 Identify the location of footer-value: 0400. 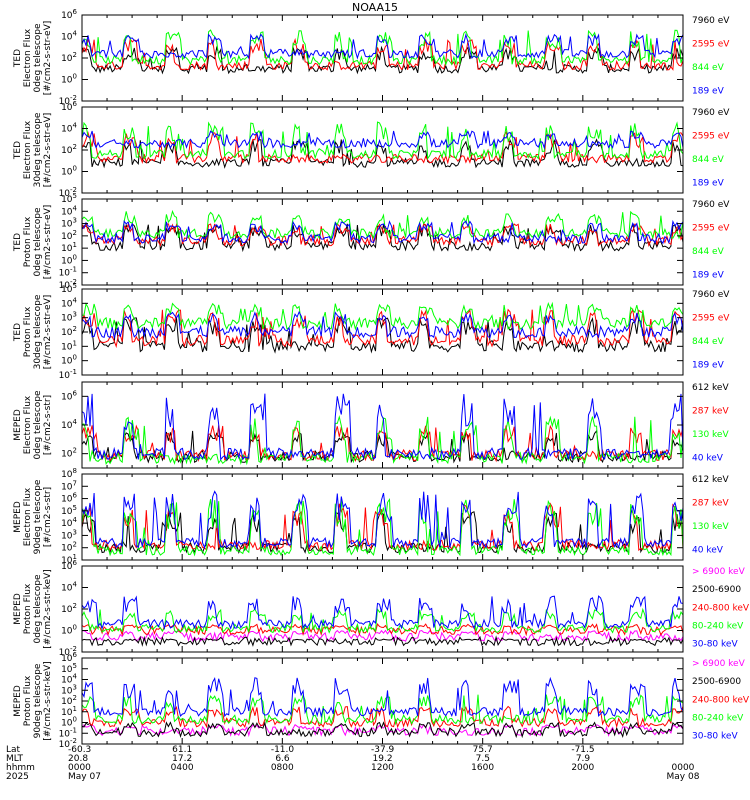
(182, 768).